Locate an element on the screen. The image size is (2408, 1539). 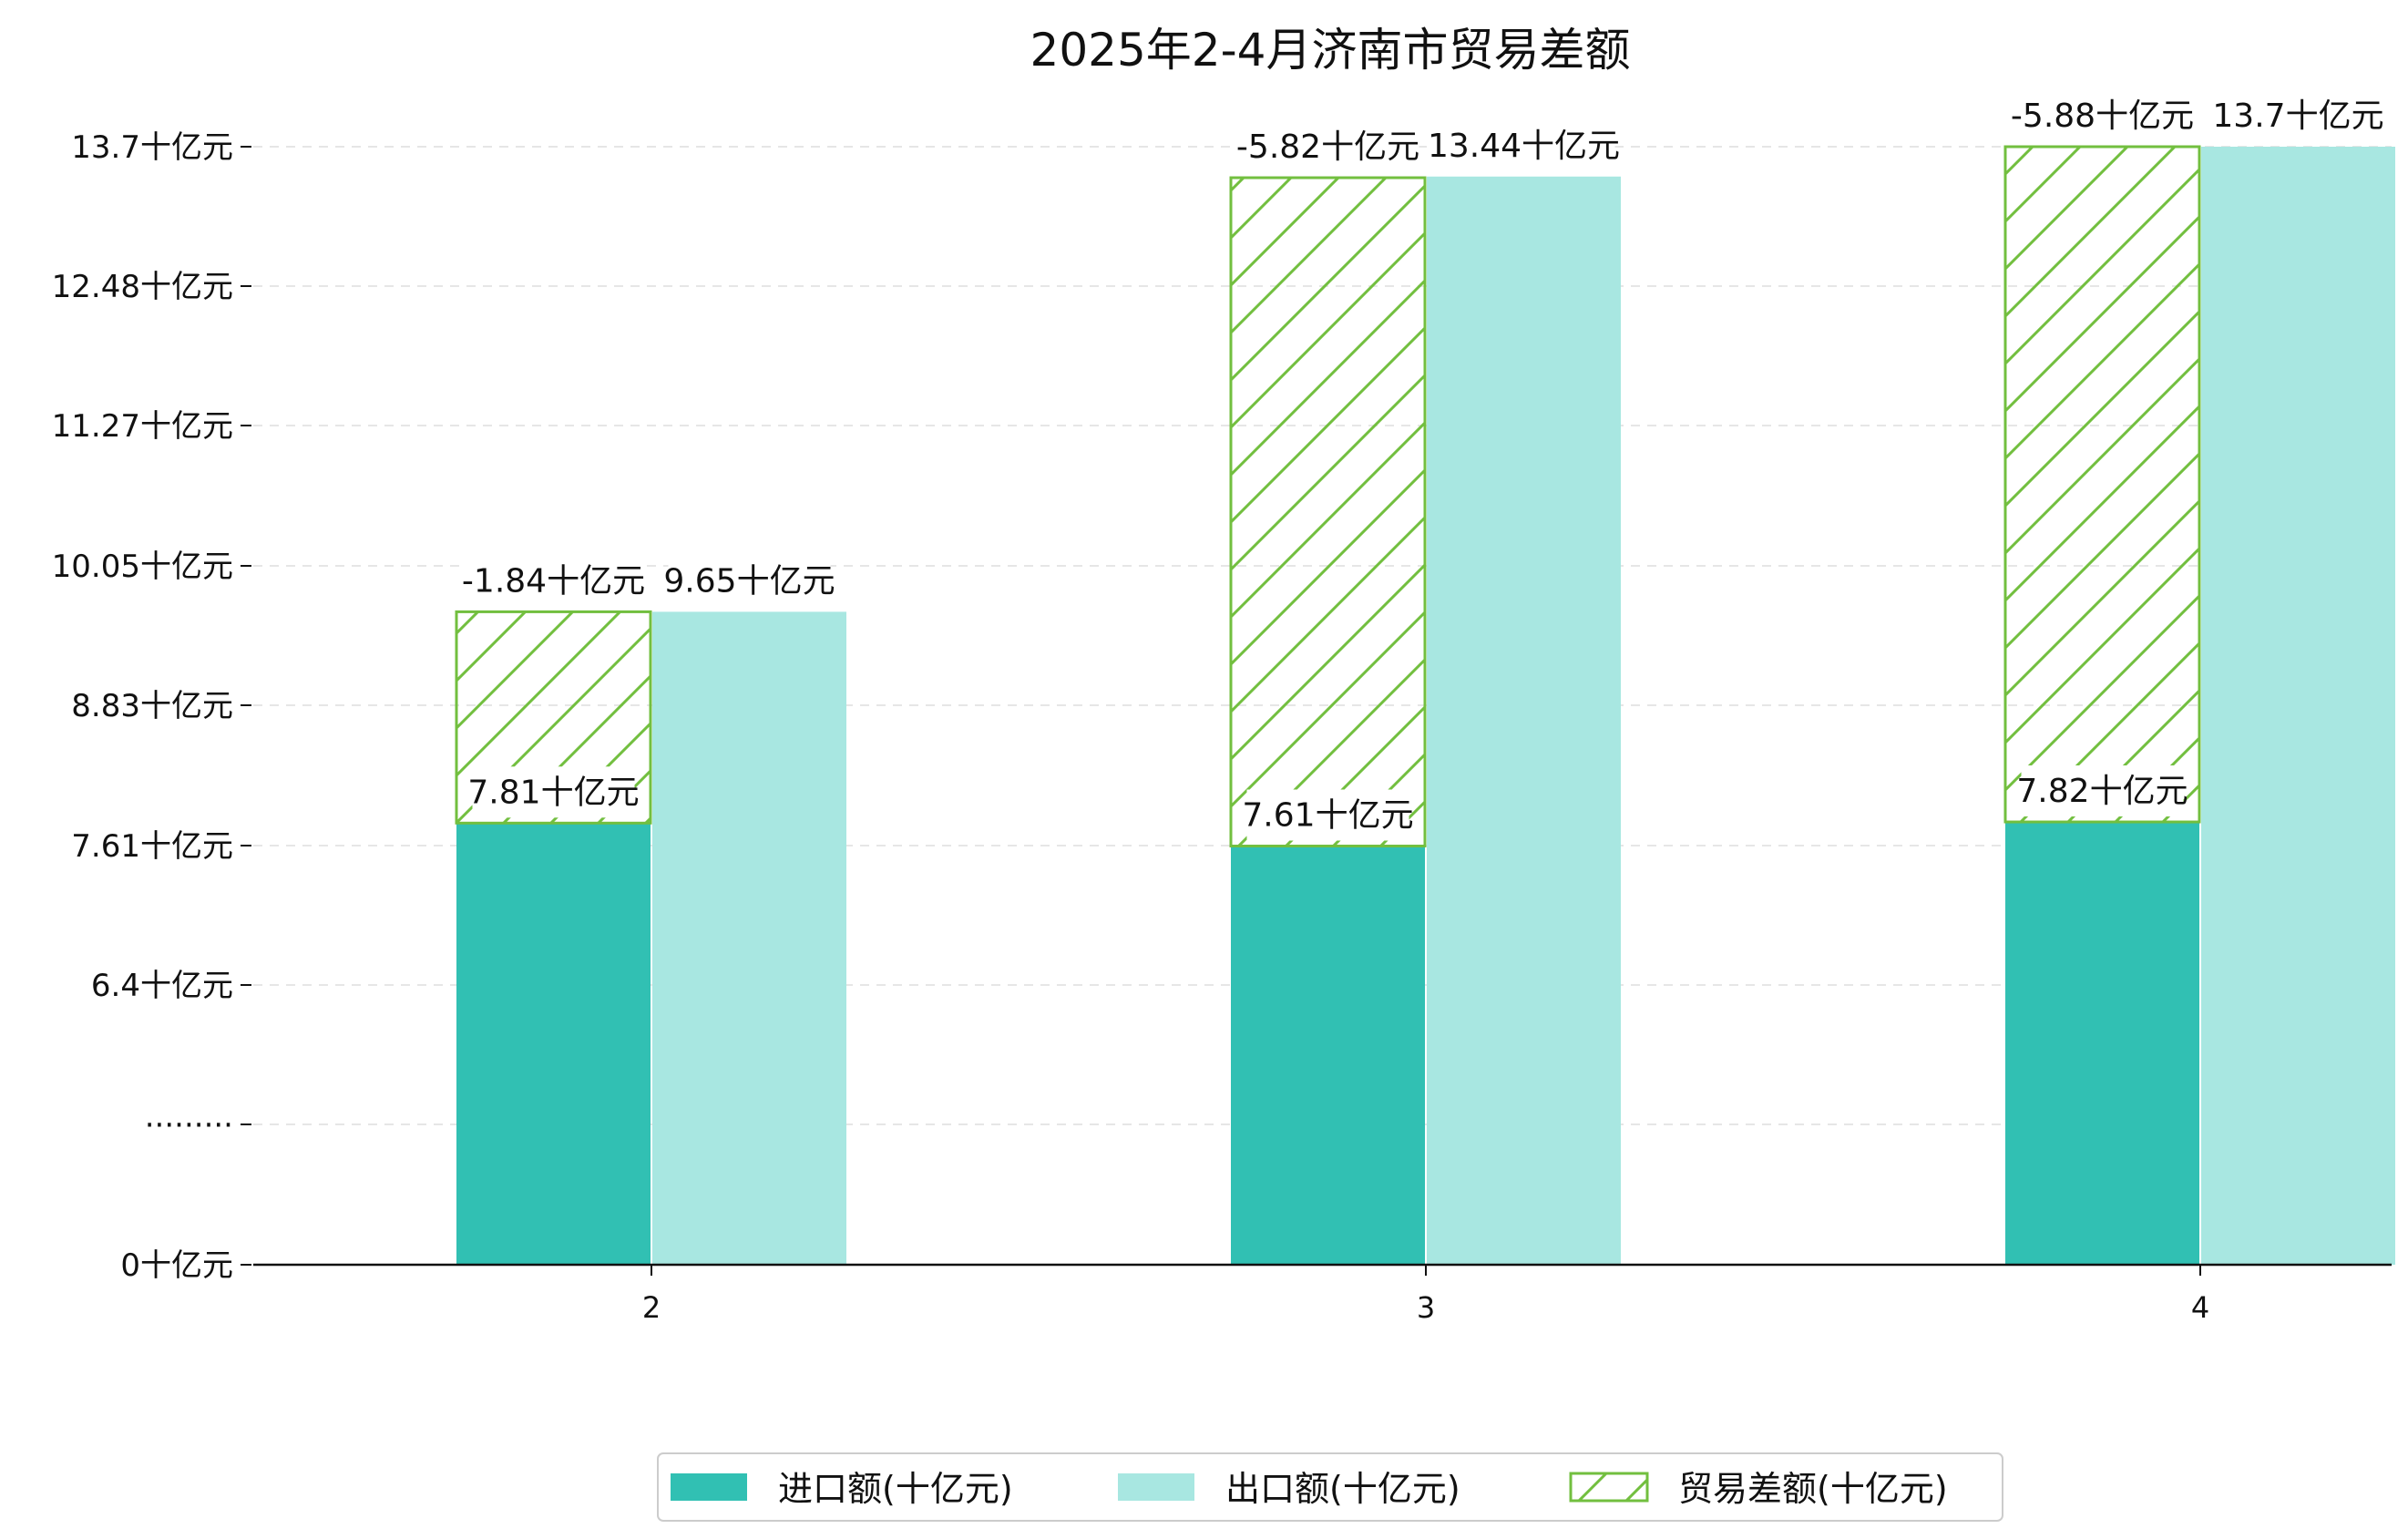
chart-title: 2025年2-4月济南市贸易差额 is located at coordinates (1331, 51).